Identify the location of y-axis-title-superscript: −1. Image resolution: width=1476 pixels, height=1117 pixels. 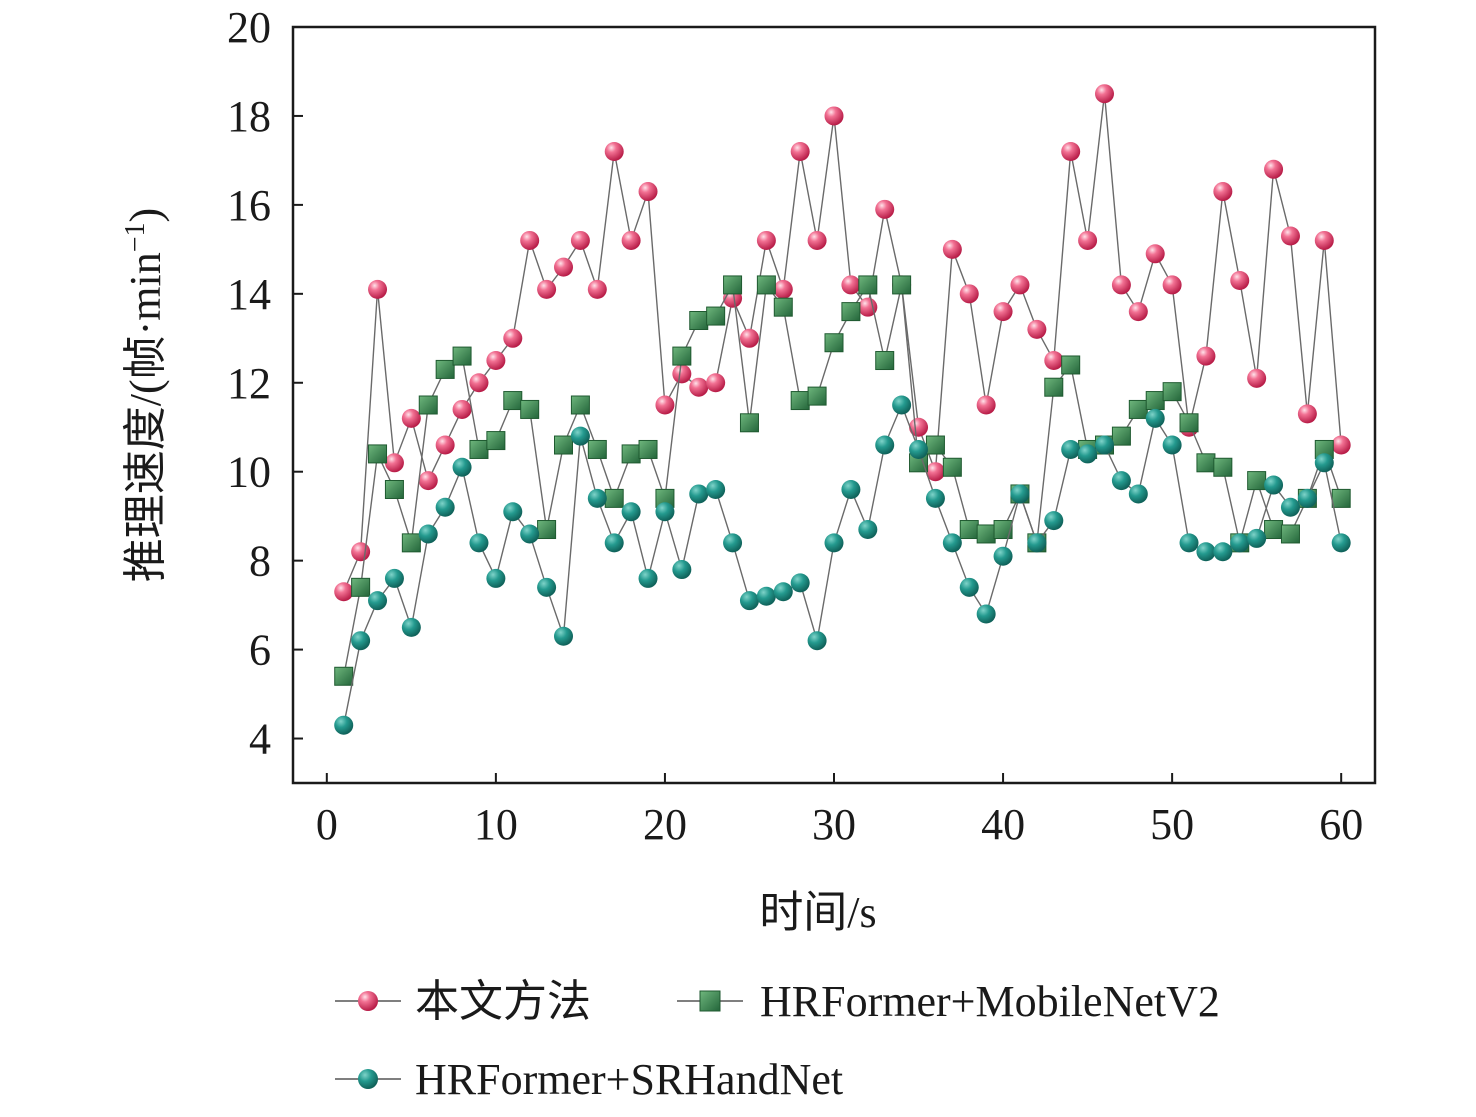
(135, 237).